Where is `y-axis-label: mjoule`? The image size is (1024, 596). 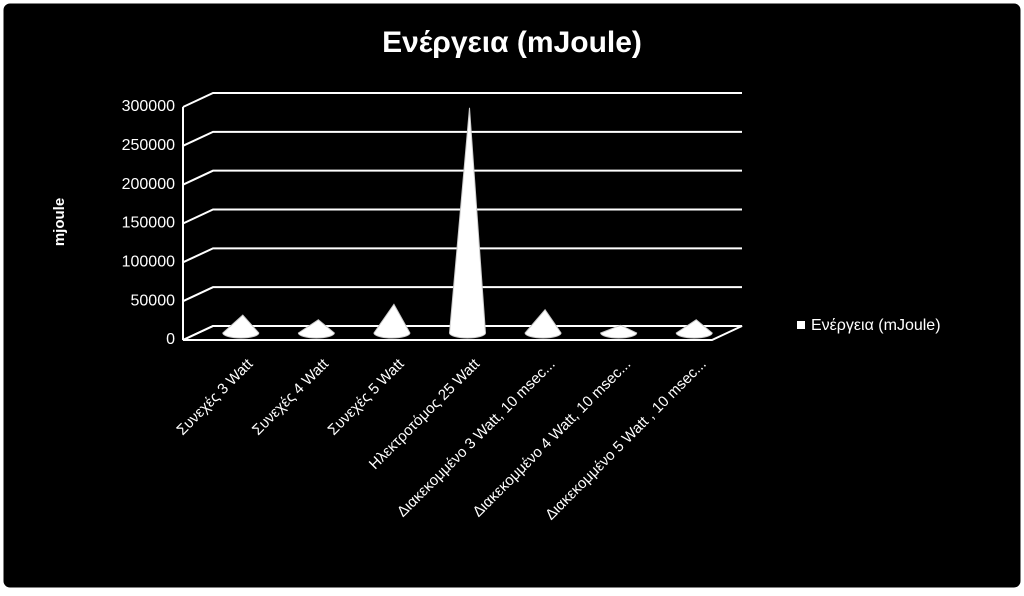
y-axis-label: mjoule is located at coordinates (59, 222).